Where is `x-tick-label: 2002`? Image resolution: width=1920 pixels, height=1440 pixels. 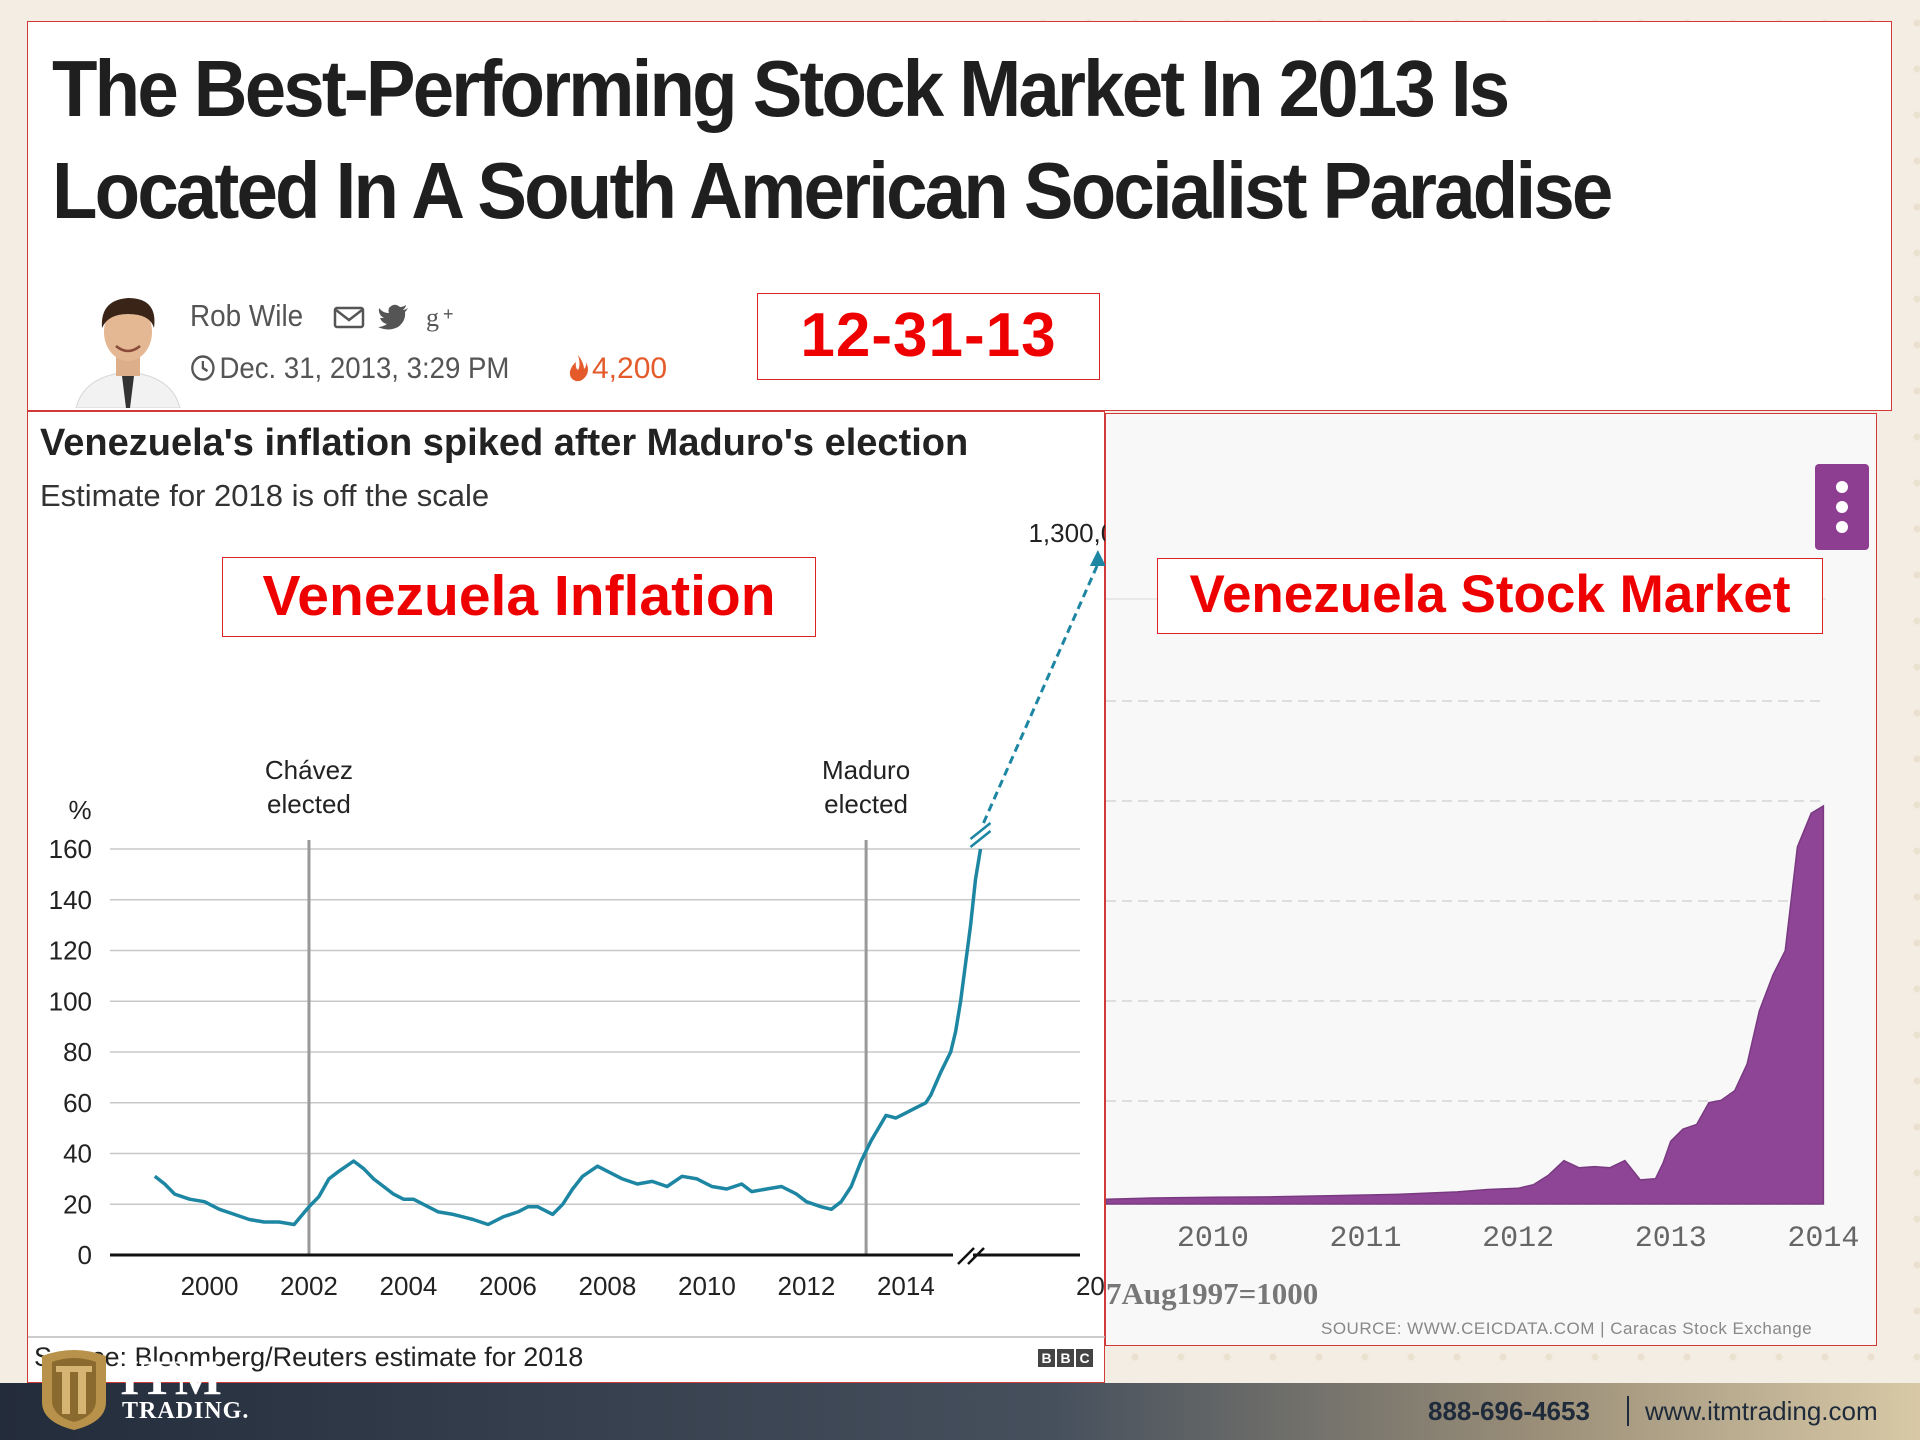 x-tick-label: 2002 is located at coordinates (309, 1286).